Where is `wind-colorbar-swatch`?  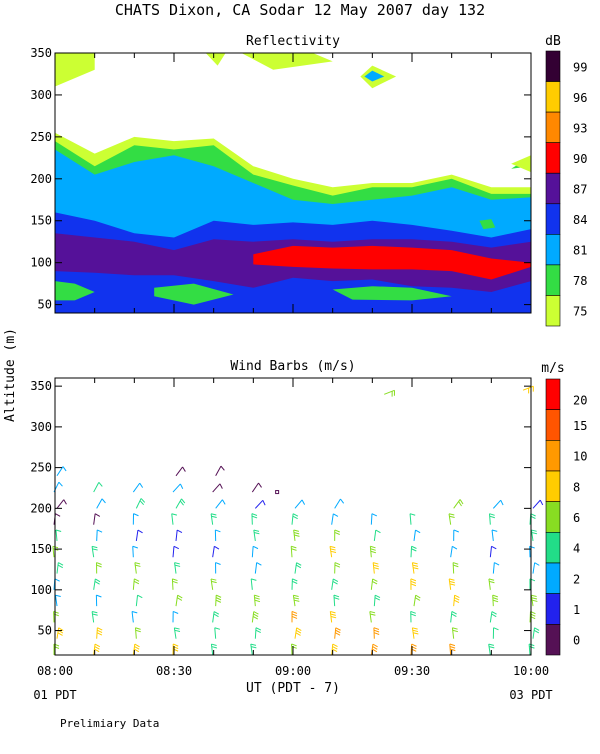 wind-colorbar-swatch is located at coordinates (553, 425).